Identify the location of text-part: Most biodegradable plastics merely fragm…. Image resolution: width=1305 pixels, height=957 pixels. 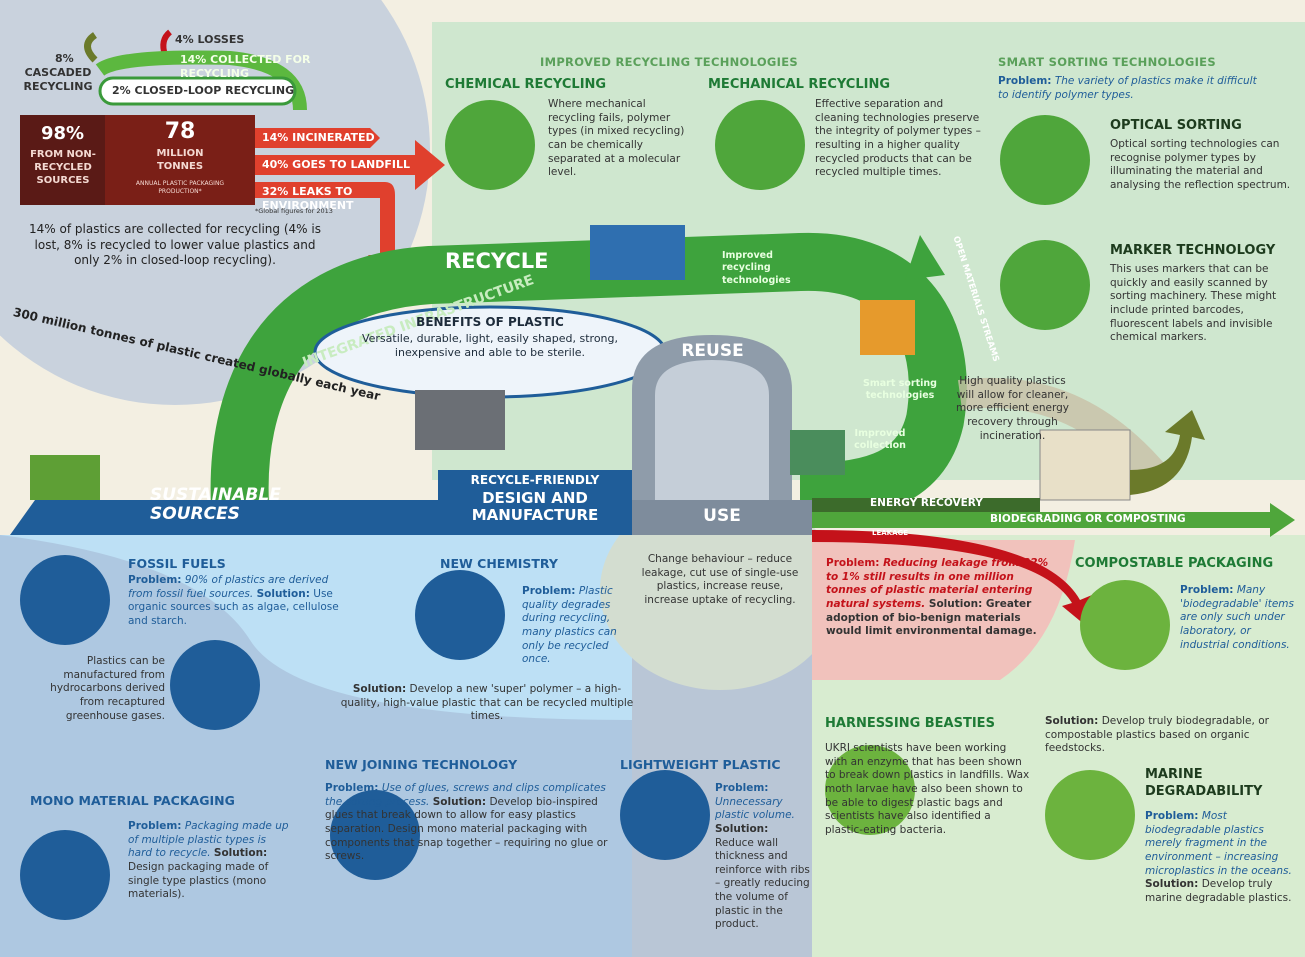
(1218, 843).